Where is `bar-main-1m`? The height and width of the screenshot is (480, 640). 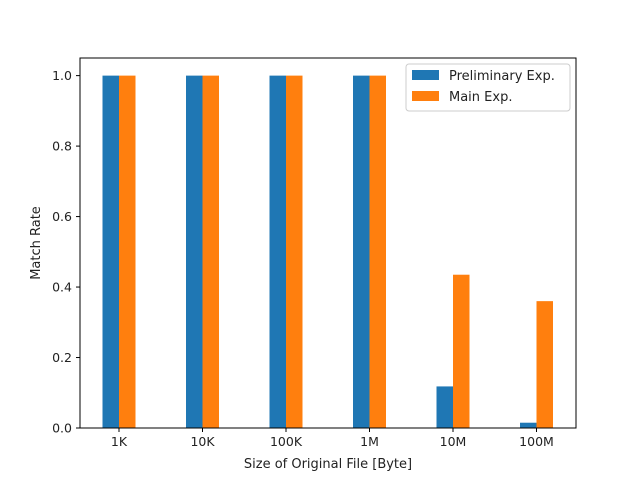
bar-main-1m is located at coordinates (377, 251).